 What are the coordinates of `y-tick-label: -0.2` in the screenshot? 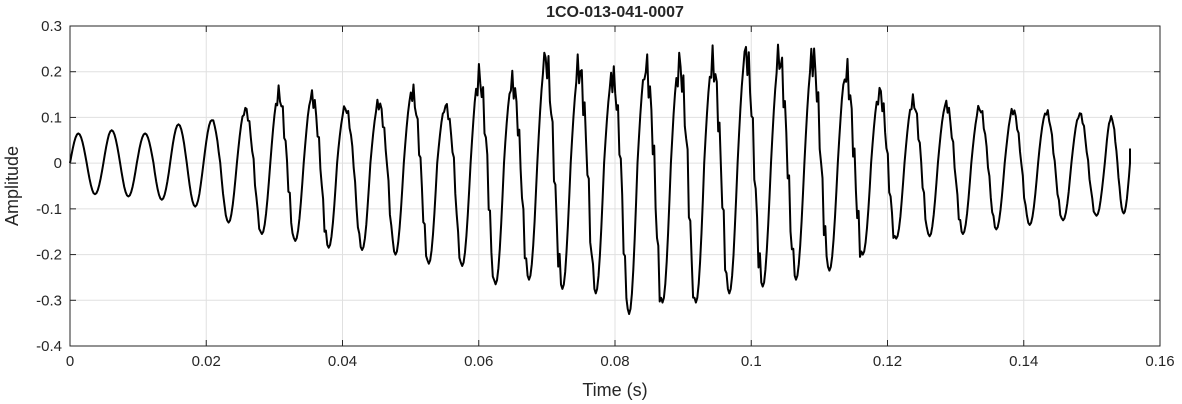 It's located at (49, 255).